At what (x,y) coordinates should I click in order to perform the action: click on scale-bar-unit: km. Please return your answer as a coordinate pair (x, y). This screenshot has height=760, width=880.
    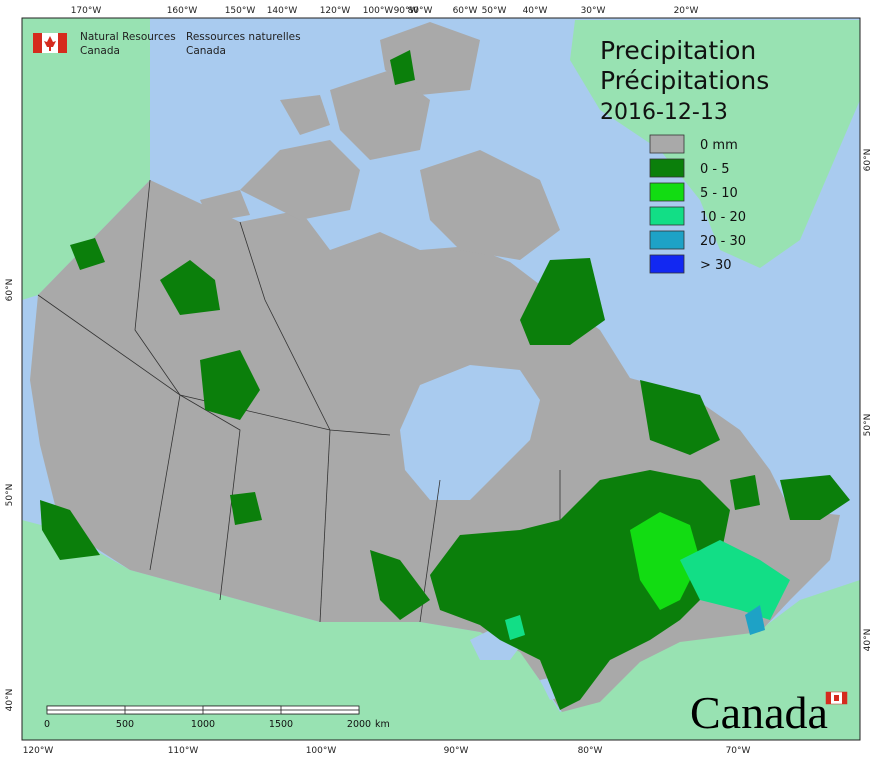
    Looking at the image, I should click on (382, 724).